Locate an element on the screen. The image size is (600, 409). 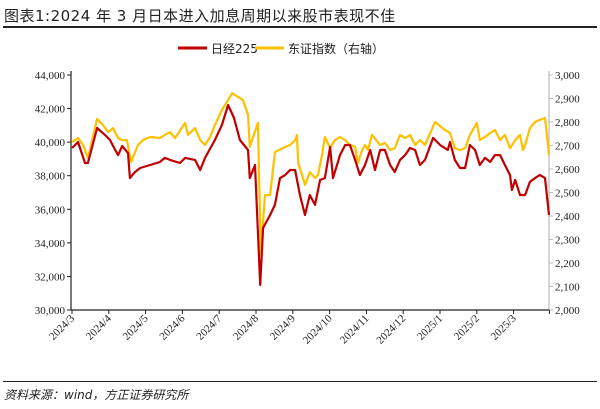
y-left-tick-label: 36,000 is located at coordinates (50, 210).